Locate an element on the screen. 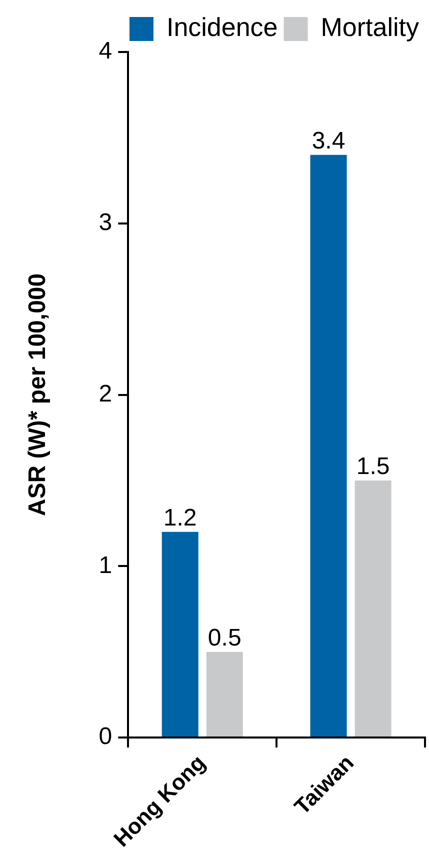 The width and height of the screenshot is (429, 856). y-tick-label: 3 is located at coordinates (105, 222).